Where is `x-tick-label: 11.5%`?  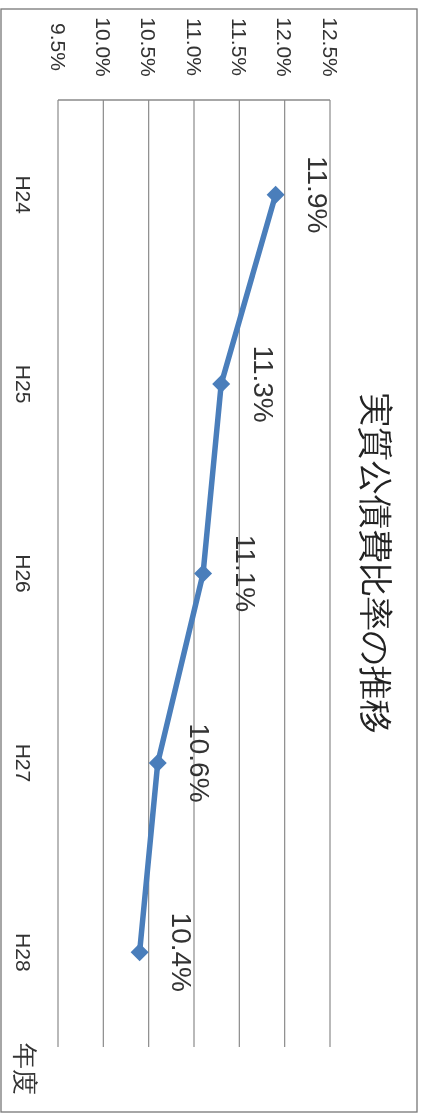
x-tick-label: 11.5% is located at coordinates (239, 47).